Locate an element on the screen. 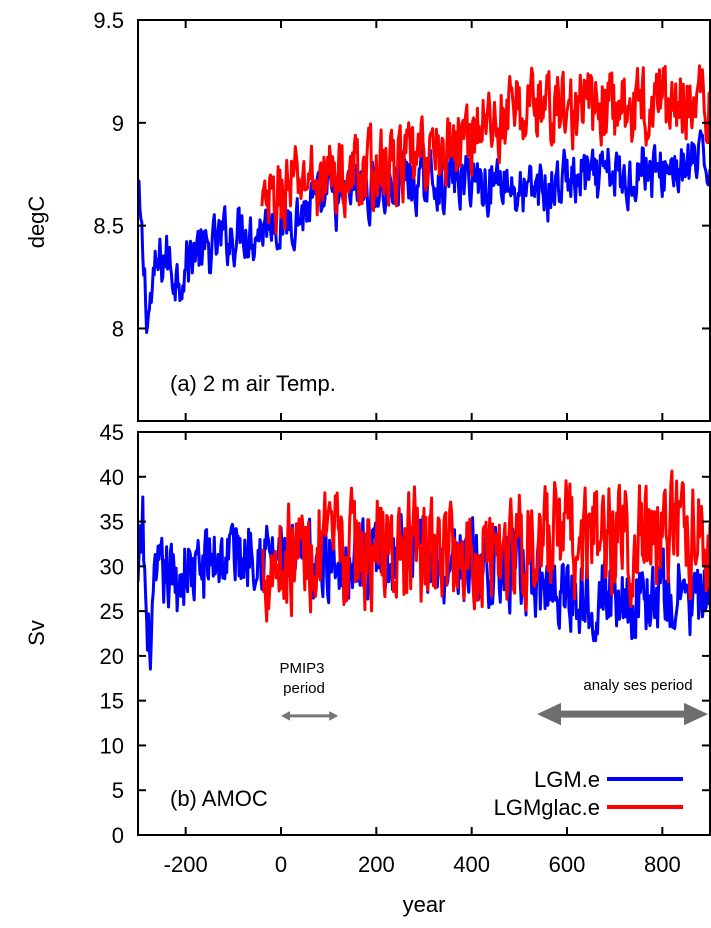  pmip3-label-period: period is located at coordinates (304, 688).